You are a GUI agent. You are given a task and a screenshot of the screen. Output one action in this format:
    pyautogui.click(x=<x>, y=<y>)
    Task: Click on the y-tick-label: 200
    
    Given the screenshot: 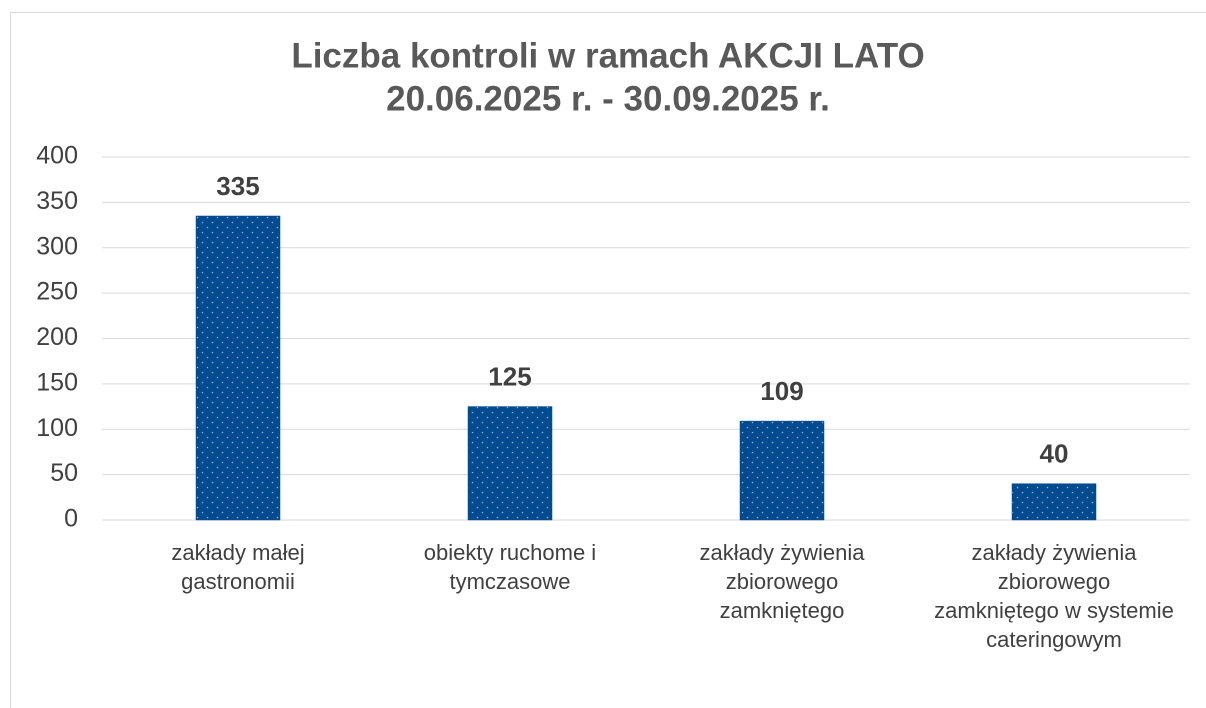 What is the action you would take?
    pyautogui.click(x=57, y=337)
    